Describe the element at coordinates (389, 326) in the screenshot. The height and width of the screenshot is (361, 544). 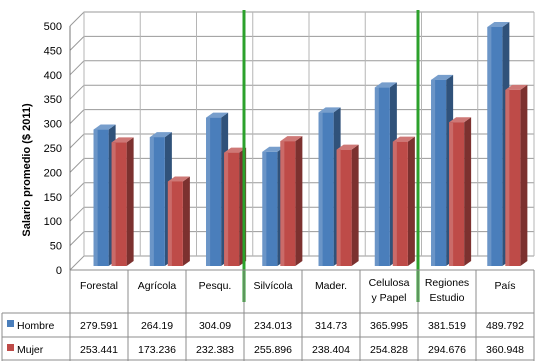
I see `table-cell: 365.995` at that location.